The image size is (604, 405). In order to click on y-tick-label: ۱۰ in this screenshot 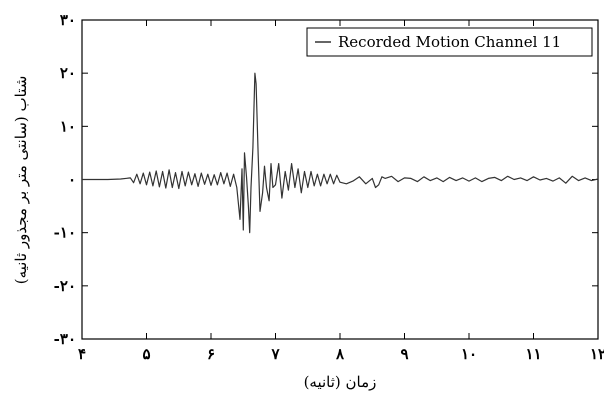, I will do `click(68, 126)`.